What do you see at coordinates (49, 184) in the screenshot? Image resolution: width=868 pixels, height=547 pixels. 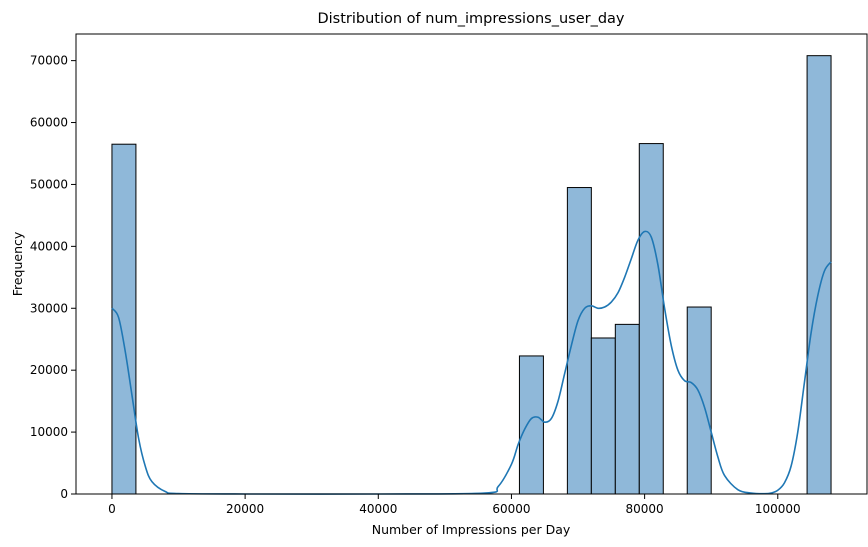 I see `y-tick-label-5: 50000` at bounding box center [49, 184].